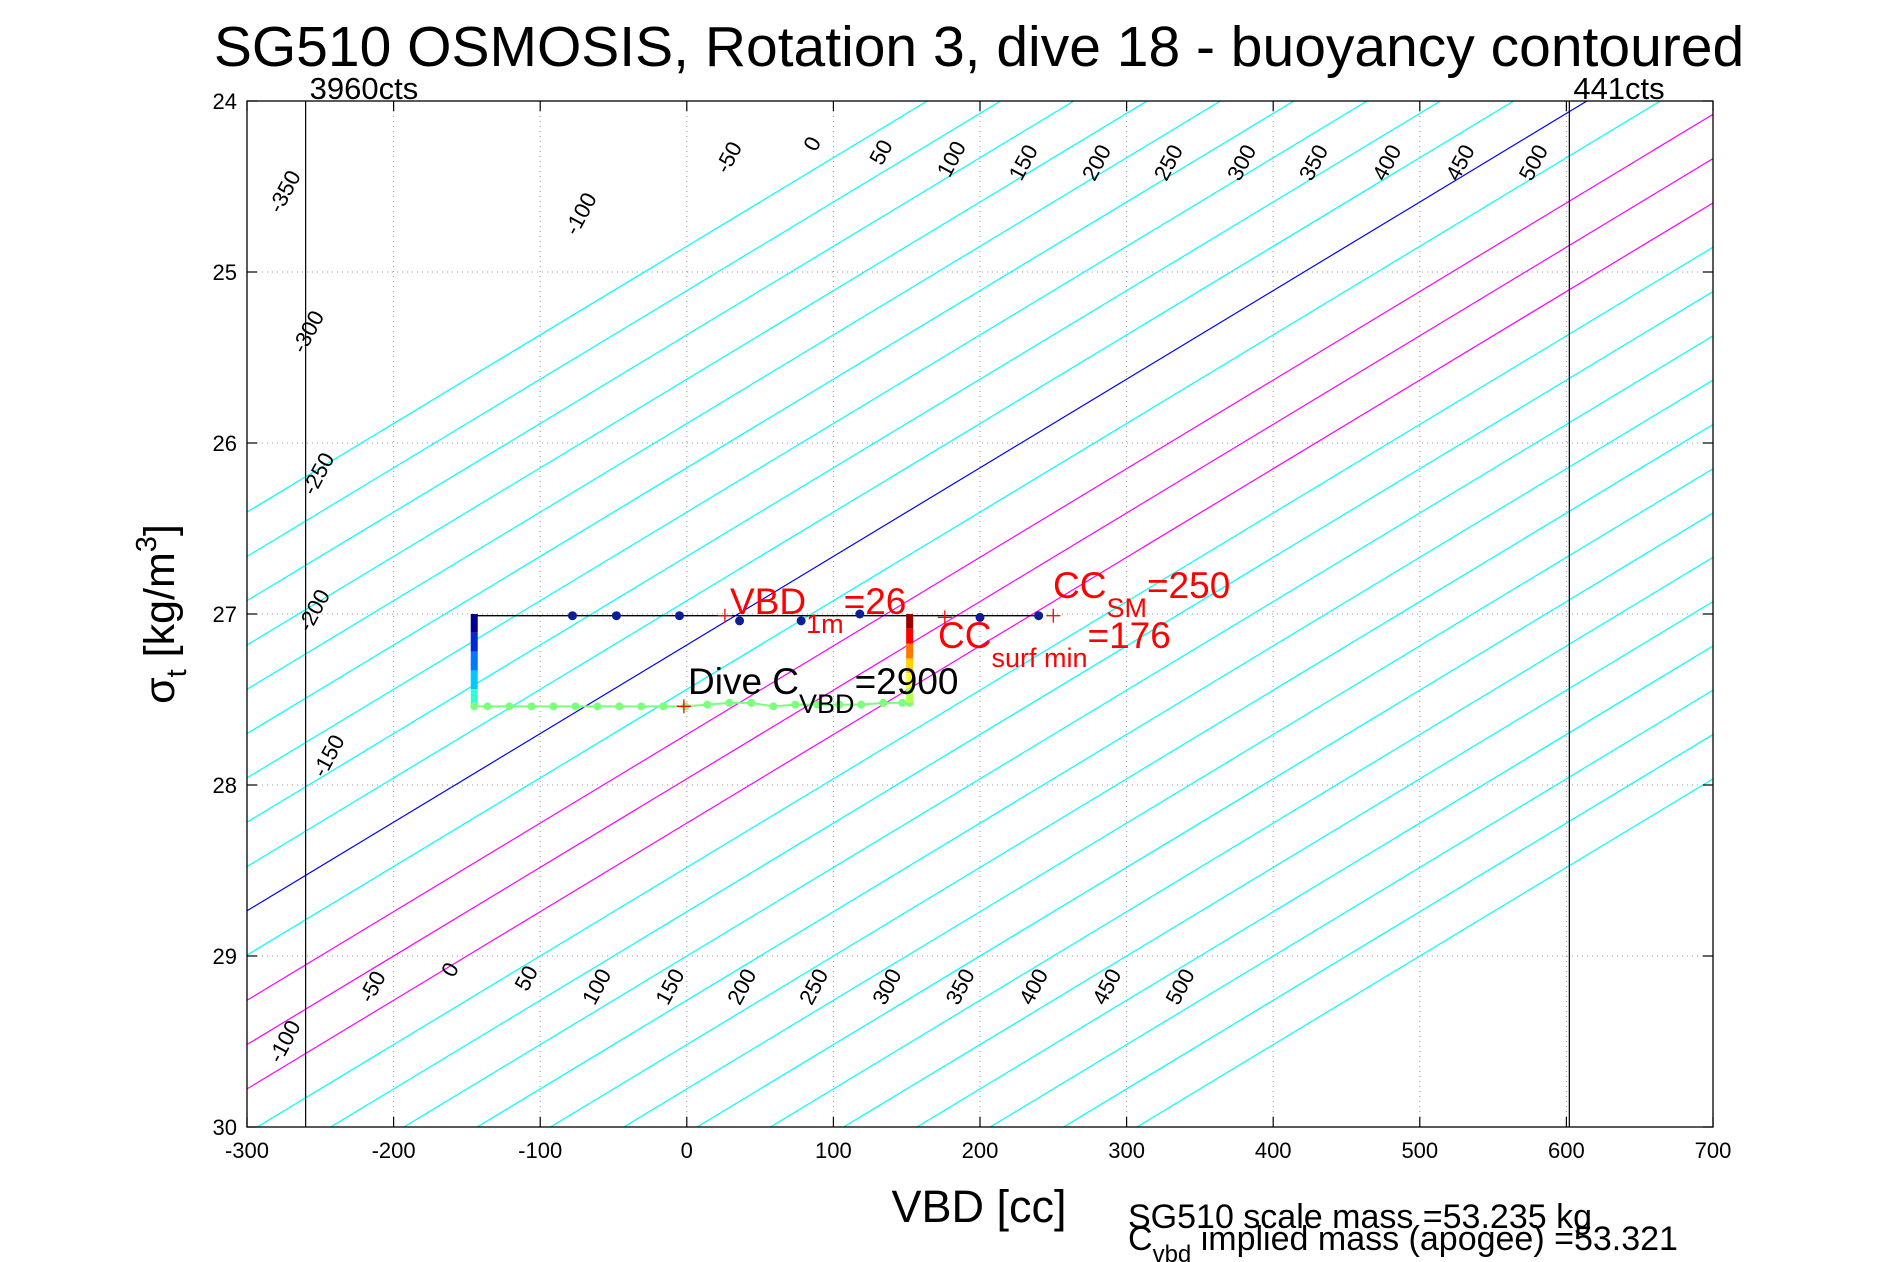 This screenshot has width=1891, height=1262. Describe the element at coordinates (364, 88) in the screenshot. I see `counts-label: 3960cts` at that location.